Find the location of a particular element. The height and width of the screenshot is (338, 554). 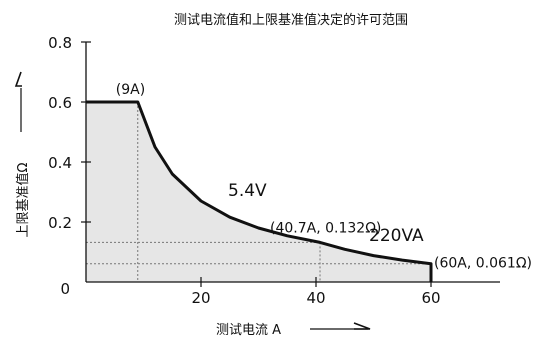

y-tick-label-0: 0 is located at coordinates (65, 289).